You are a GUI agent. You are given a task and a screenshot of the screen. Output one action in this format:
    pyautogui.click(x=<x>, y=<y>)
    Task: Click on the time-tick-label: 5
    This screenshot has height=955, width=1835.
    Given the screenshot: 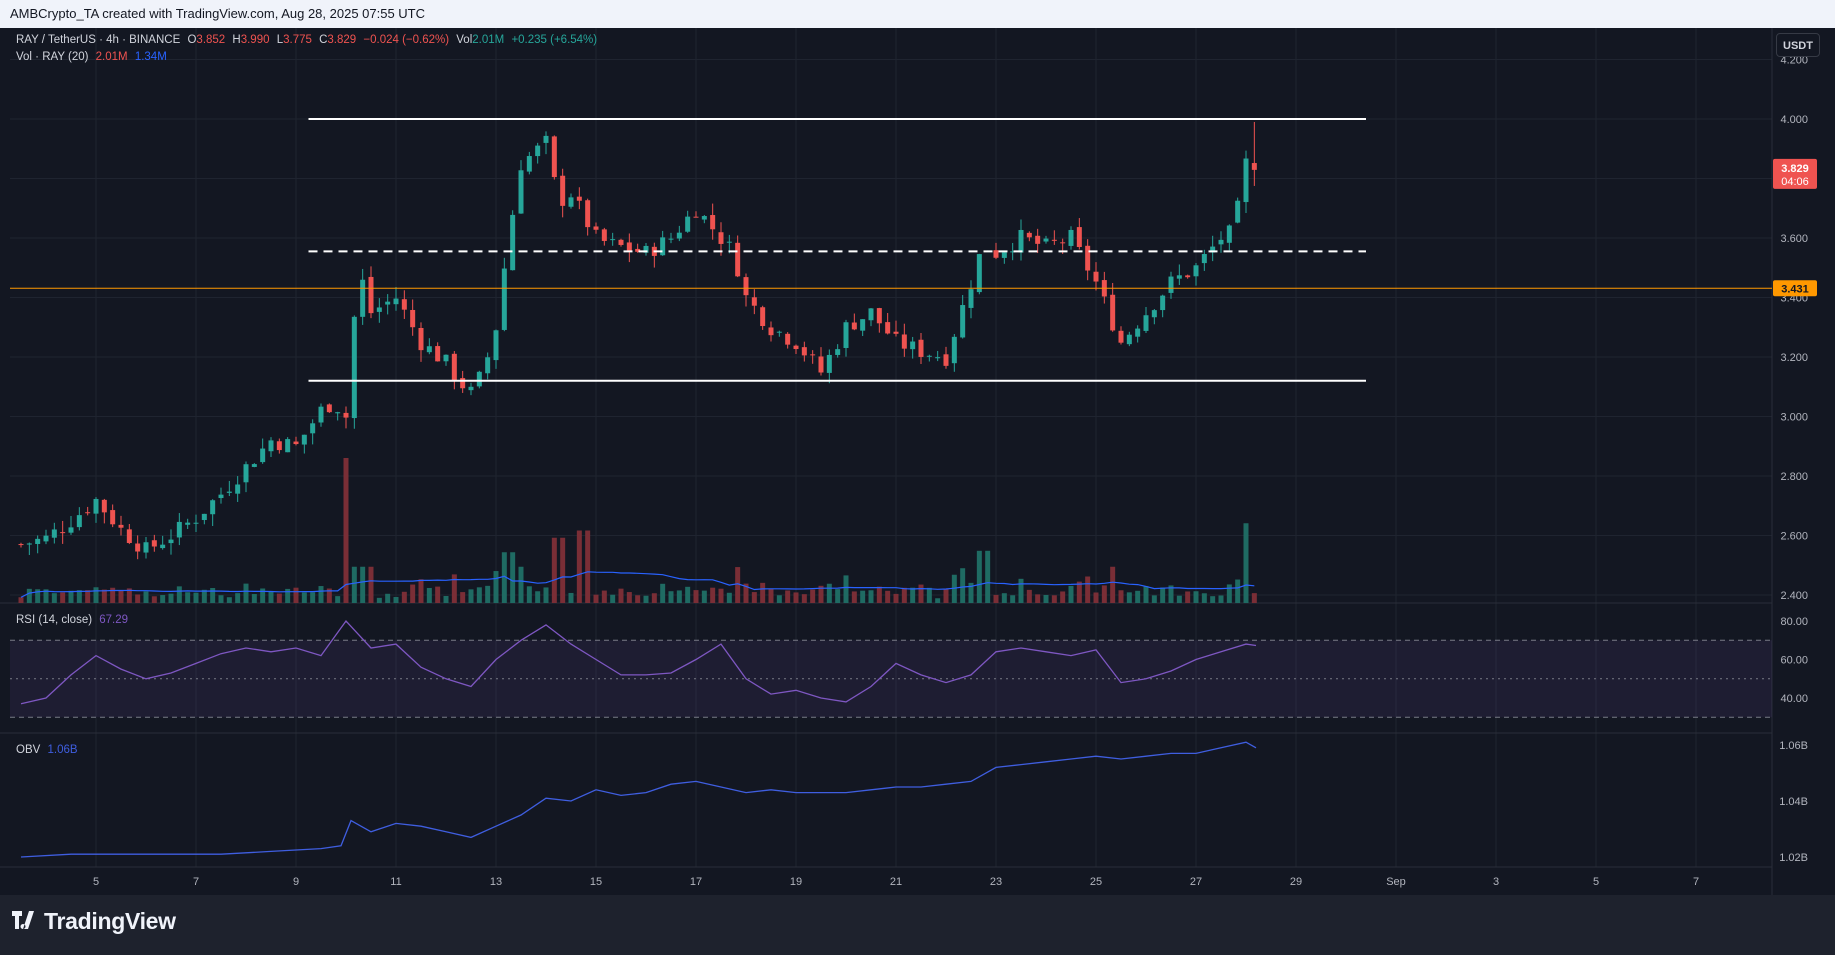 What is the action you would take?
    pyautogui.click(x=96, y=882)
    